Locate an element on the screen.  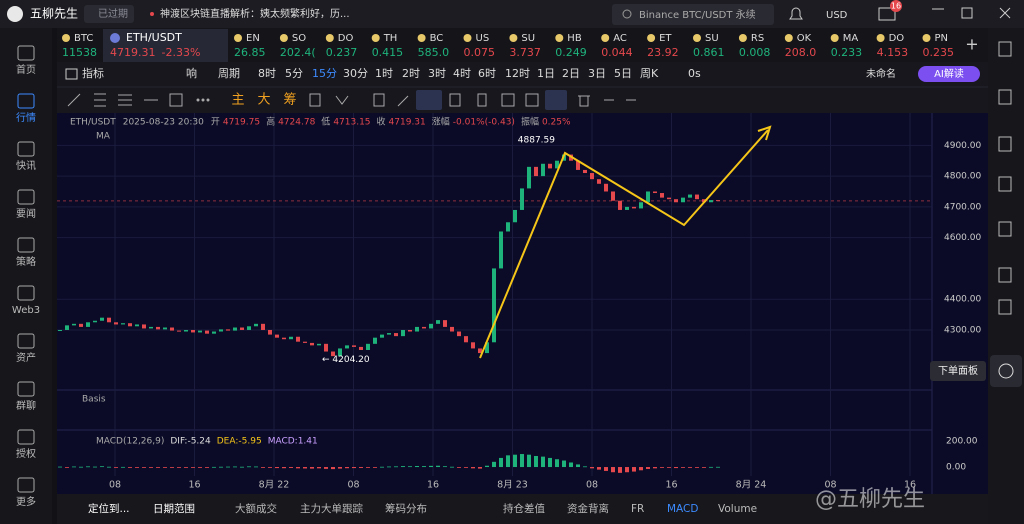
ticker-price: 585.0 is located at coordinates (434, 52).